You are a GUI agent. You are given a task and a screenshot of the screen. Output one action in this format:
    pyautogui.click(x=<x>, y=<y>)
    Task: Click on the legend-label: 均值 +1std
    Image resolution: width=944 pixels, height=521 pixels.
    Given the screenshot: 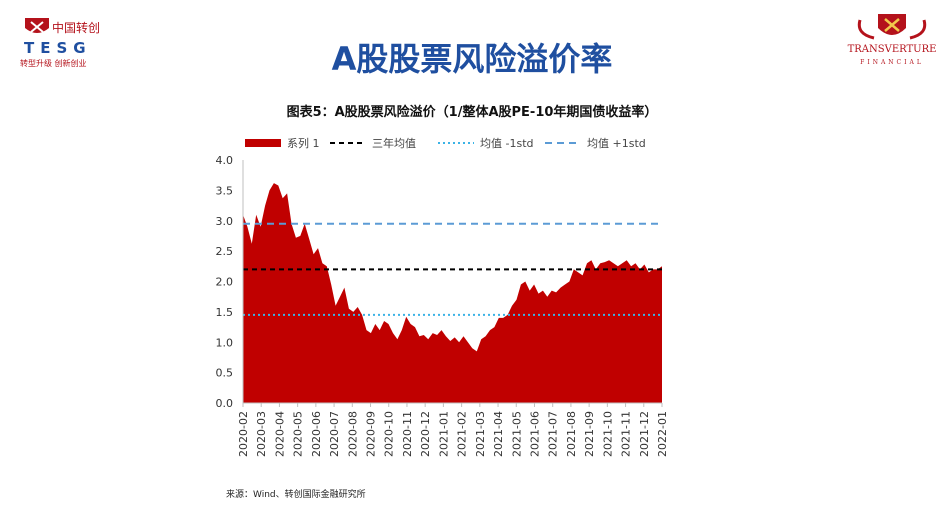 What is the action you would take?
    pyautogui.click(x=616, y=143)
    